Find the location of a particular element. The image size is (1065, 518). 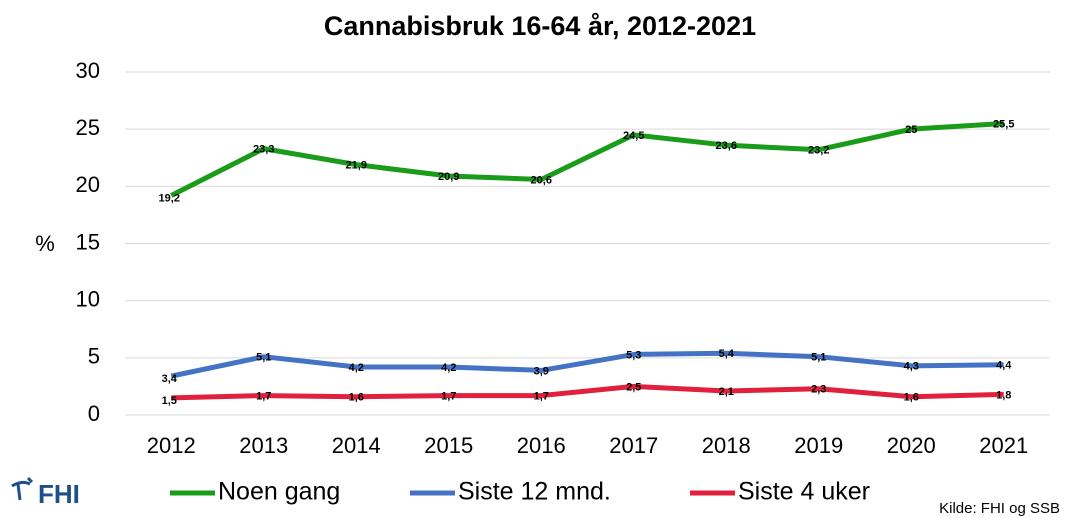

data-label: 2,5 is located at coordinates (633, 387).